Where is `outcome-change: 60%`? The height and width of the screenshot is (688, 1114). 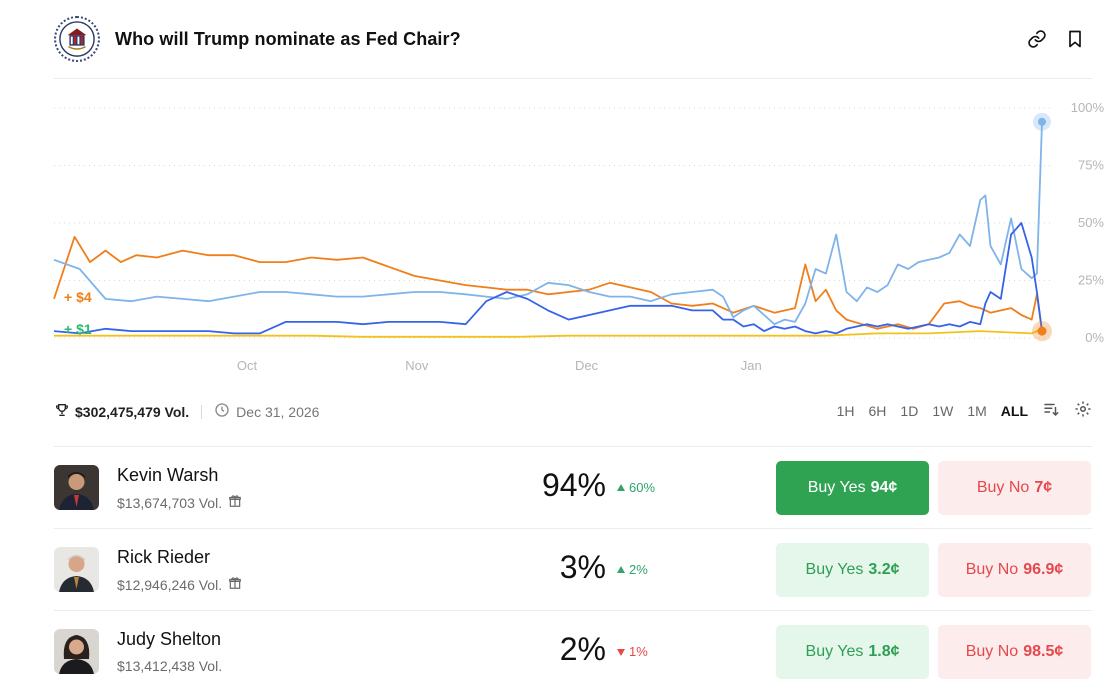 outcome-change: 60% is located at coordinates (635, 487).